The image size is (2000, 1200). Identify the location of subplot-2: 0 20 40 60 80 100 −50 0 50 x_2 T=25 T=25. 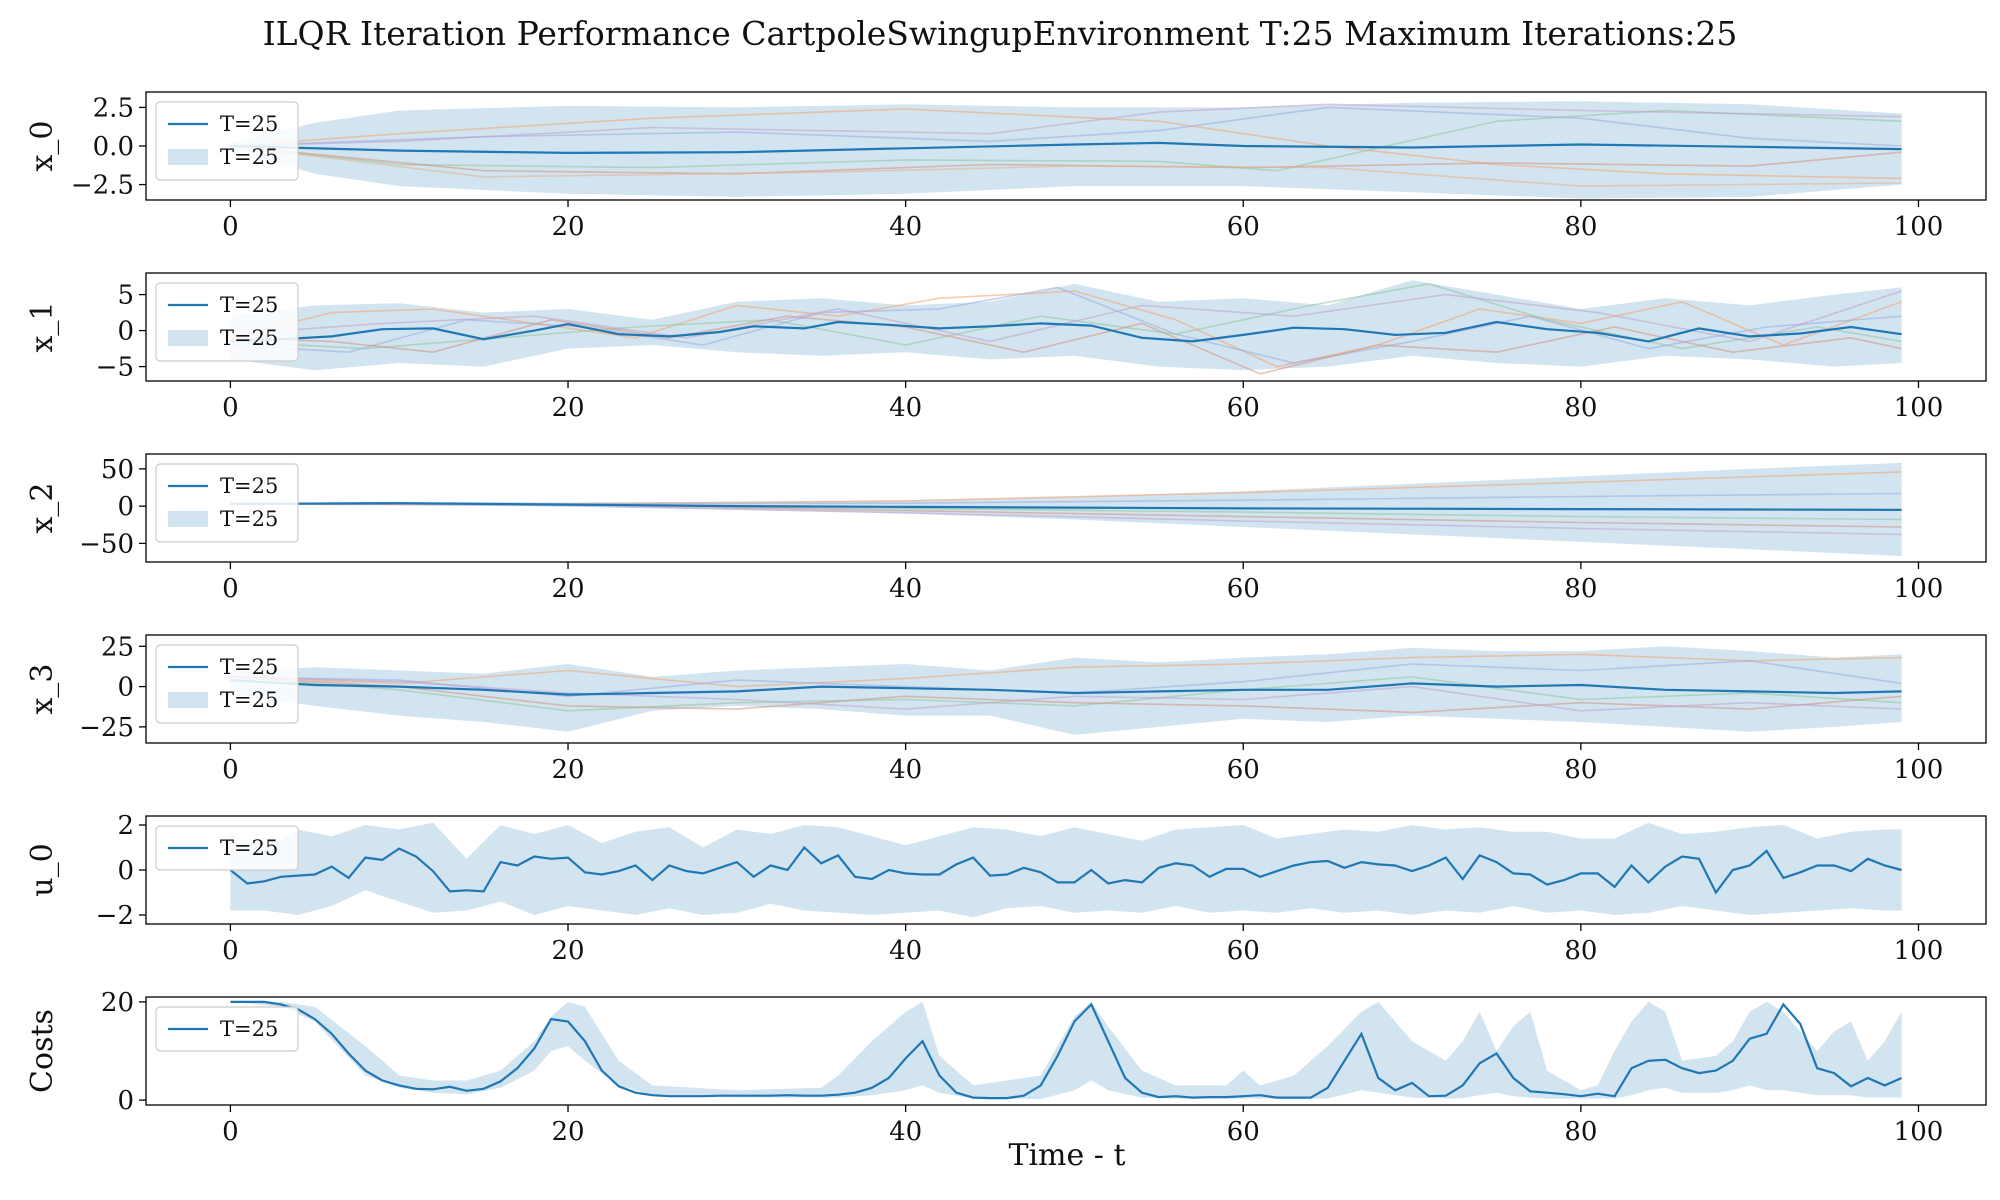
(1006, 528).